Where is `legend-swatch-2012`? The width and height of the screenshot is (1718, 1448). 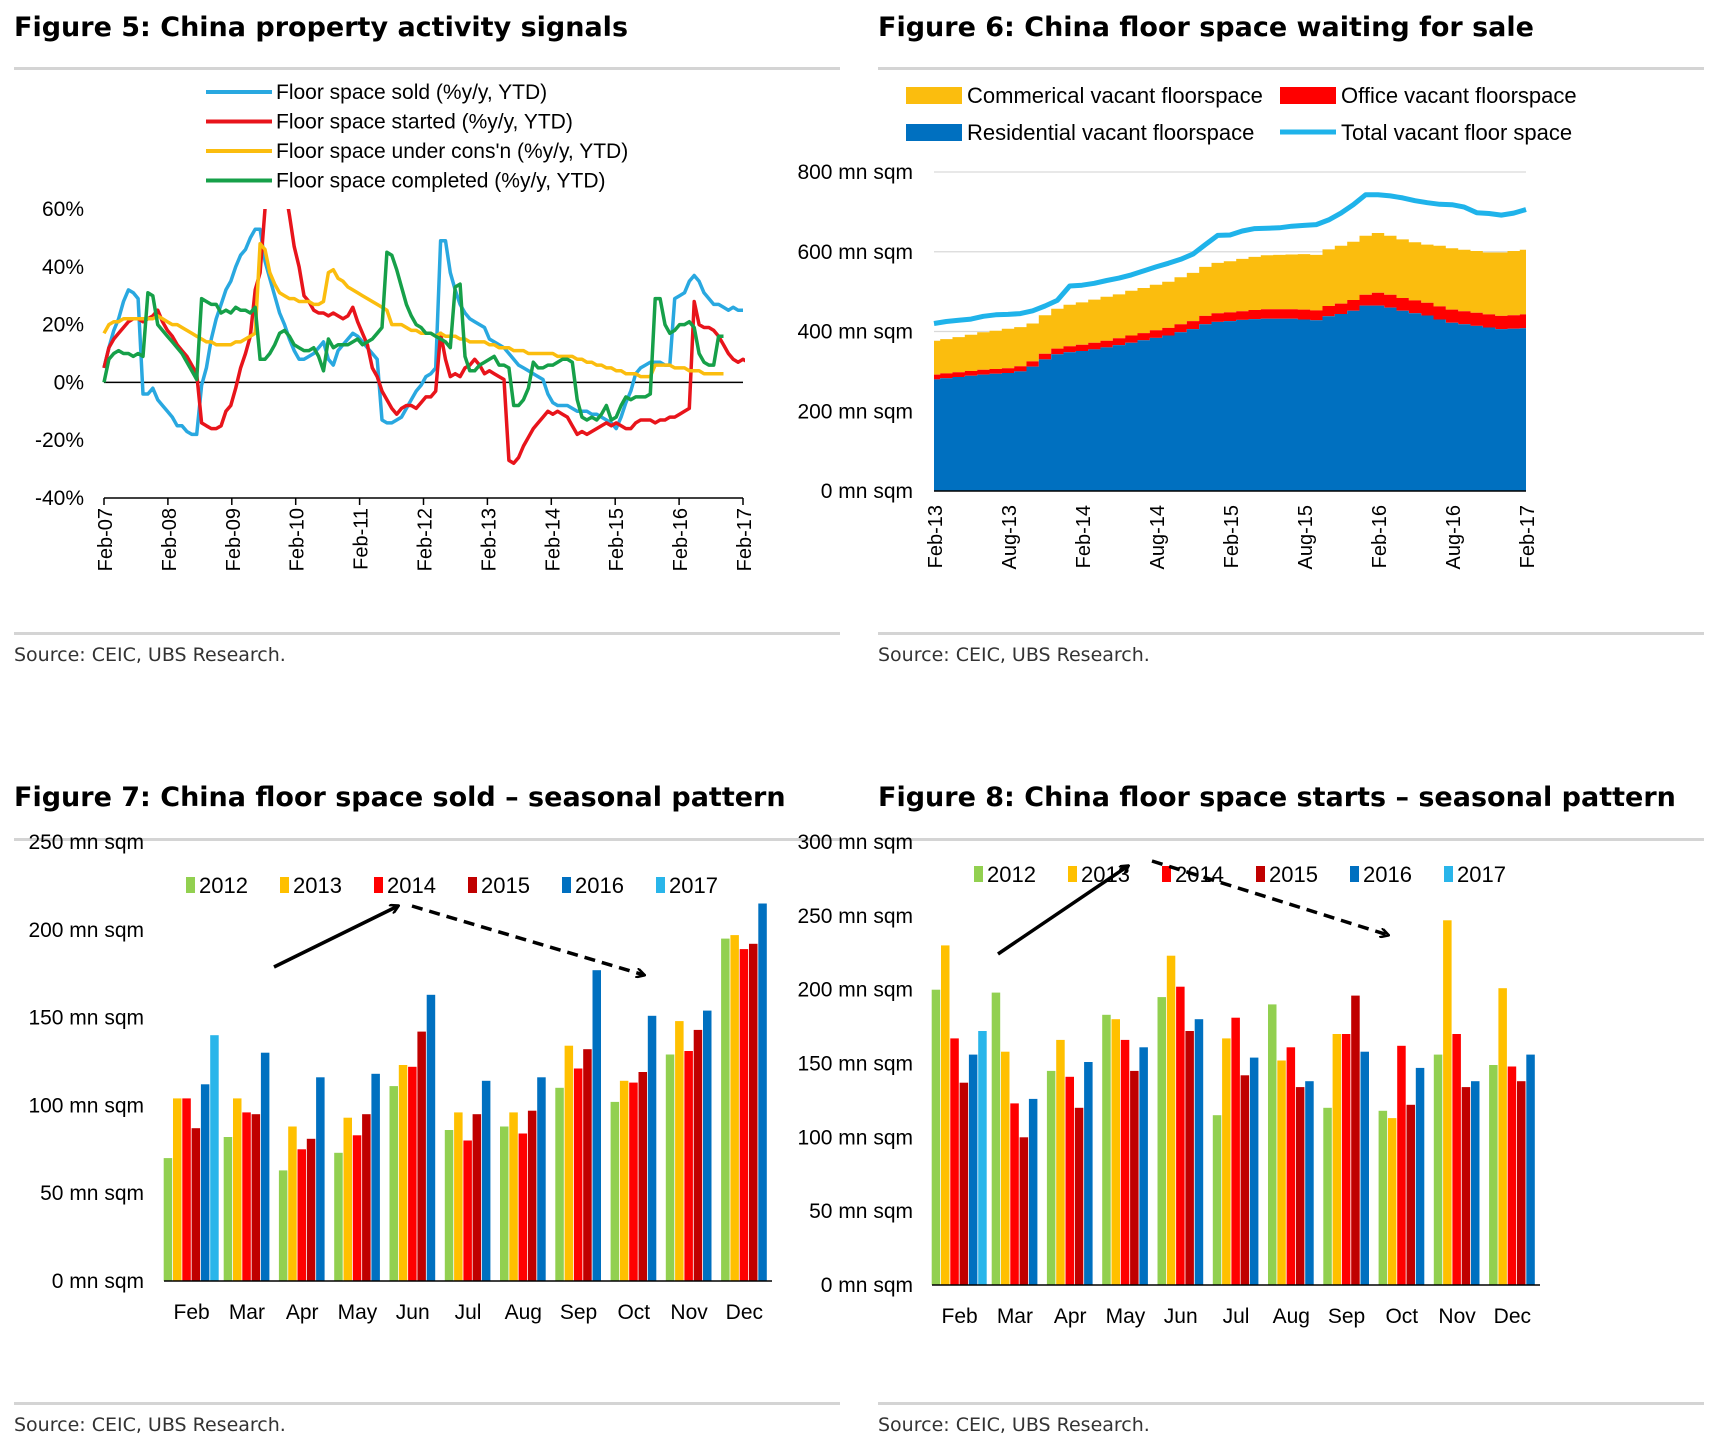 legend-swatch-2012 is located at coordinates (190, 885).